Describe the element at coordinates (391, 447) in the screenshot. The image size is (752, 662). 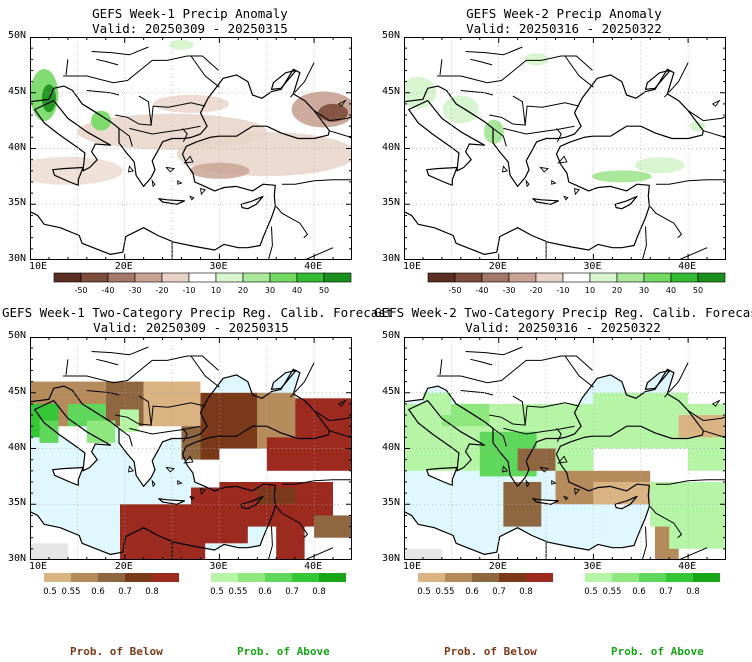
I see `lat-tick-label: 40N` at that location.